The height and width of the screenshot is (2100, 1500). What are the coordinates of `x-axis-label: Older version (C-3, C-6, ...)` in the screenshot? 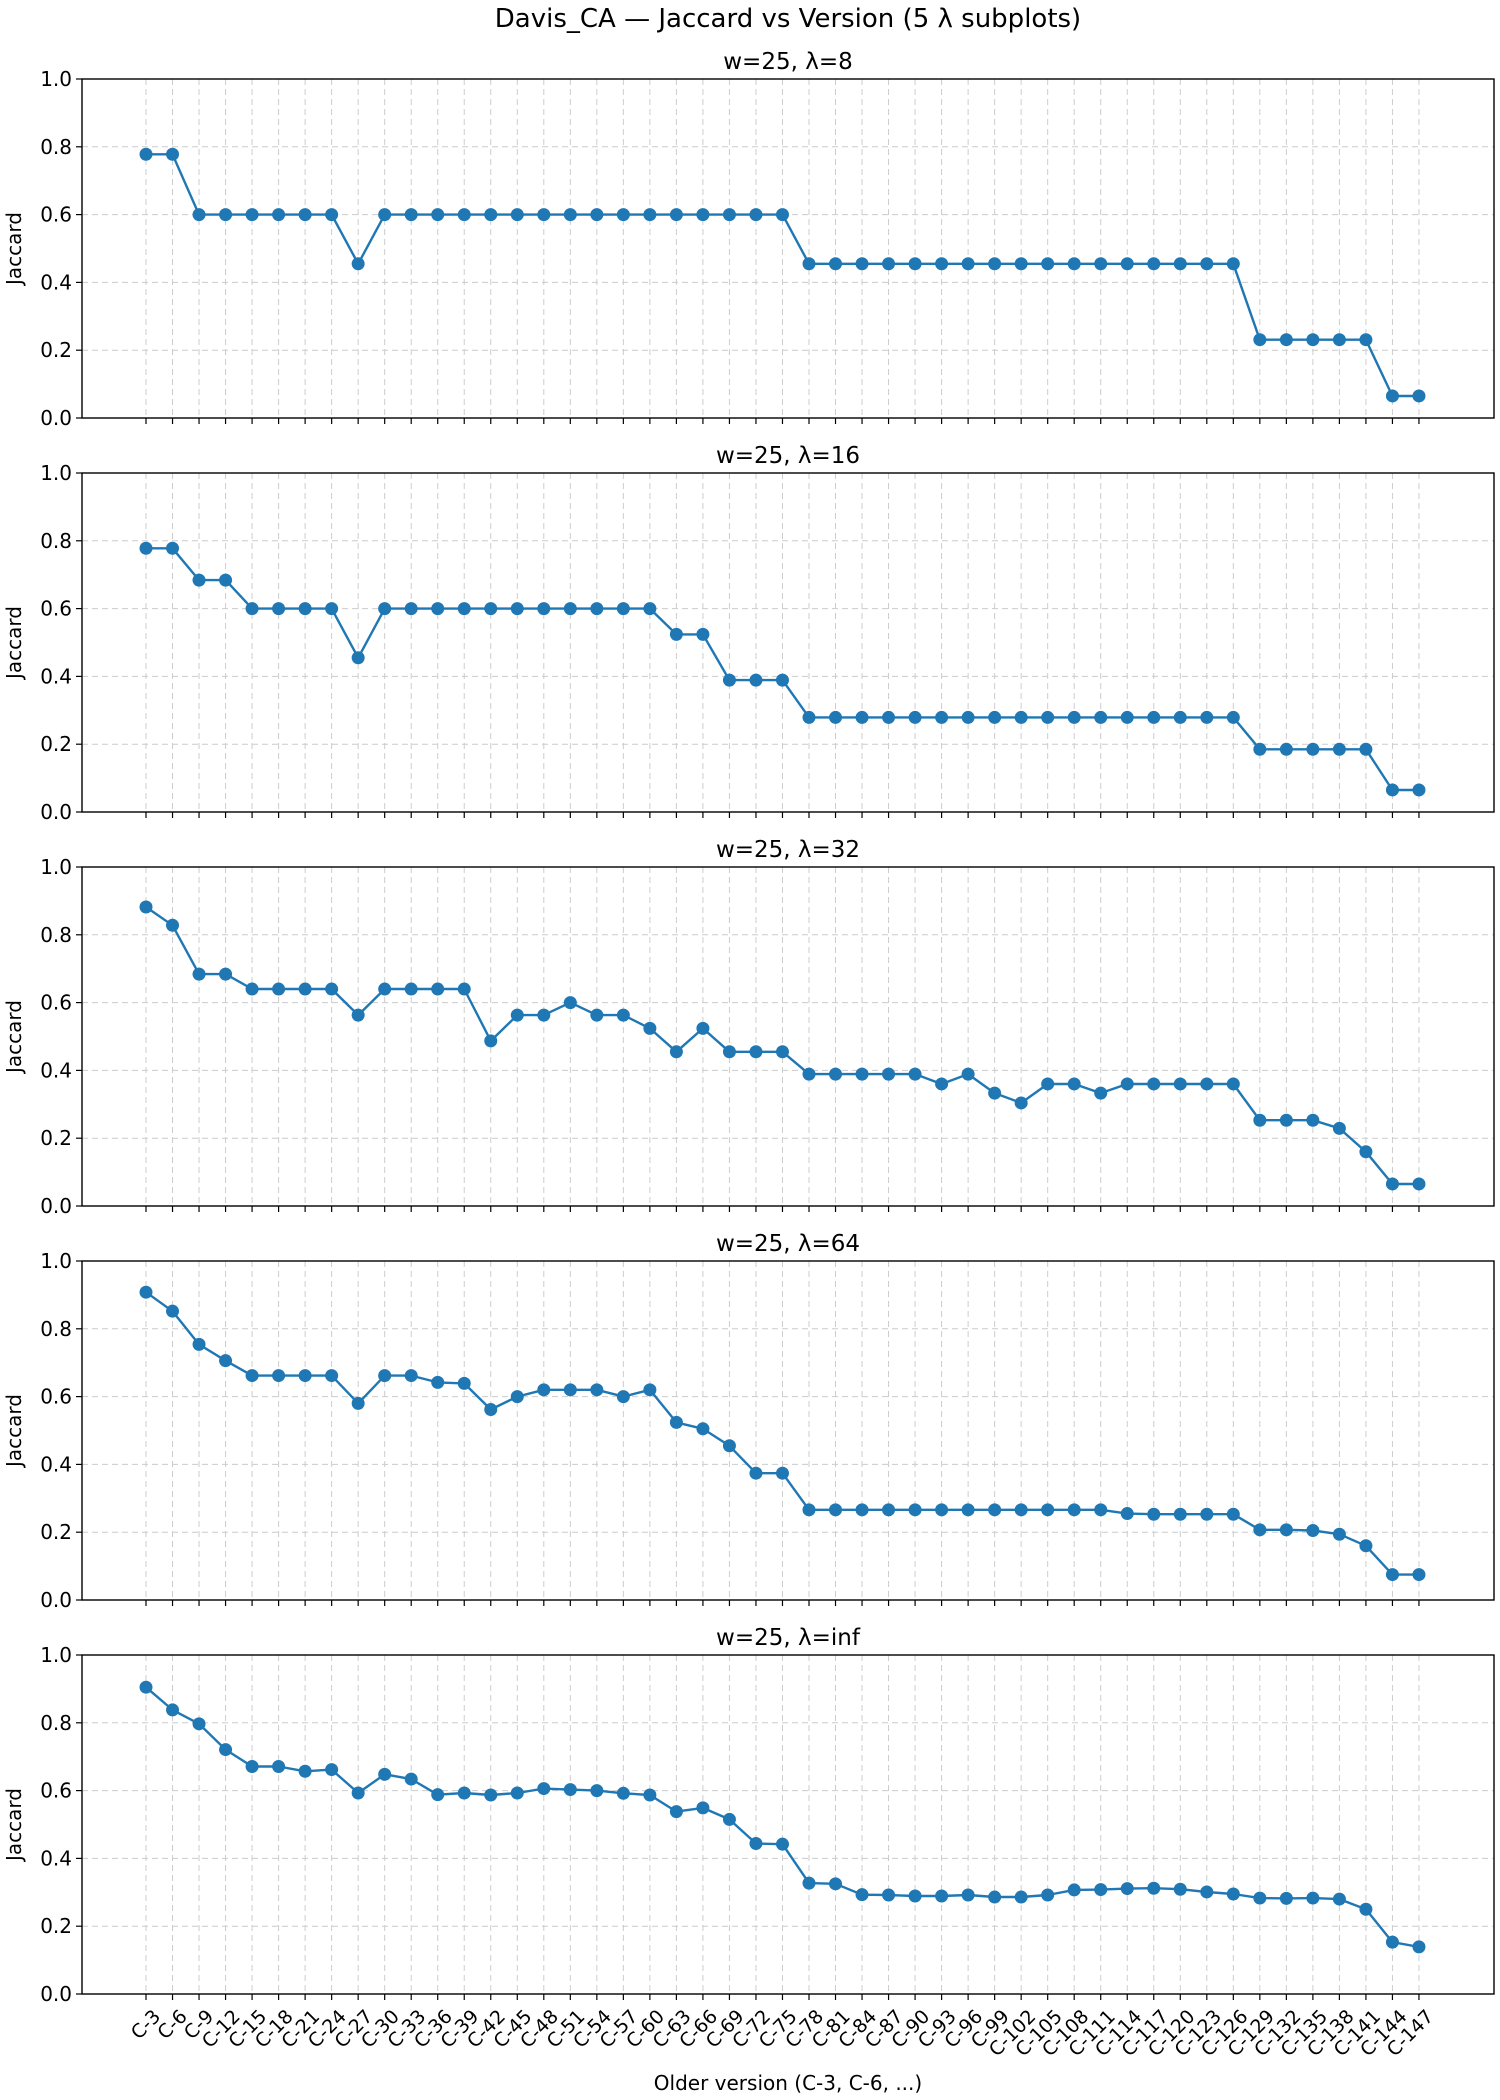 It's located at (788, 2083).